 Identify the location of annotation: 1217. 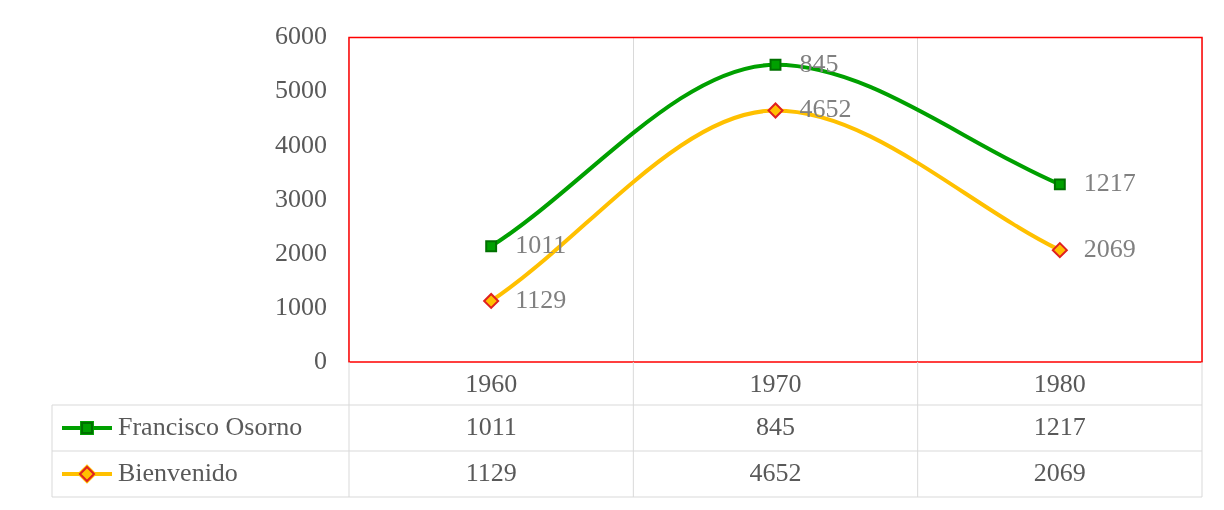
(1109, 183).